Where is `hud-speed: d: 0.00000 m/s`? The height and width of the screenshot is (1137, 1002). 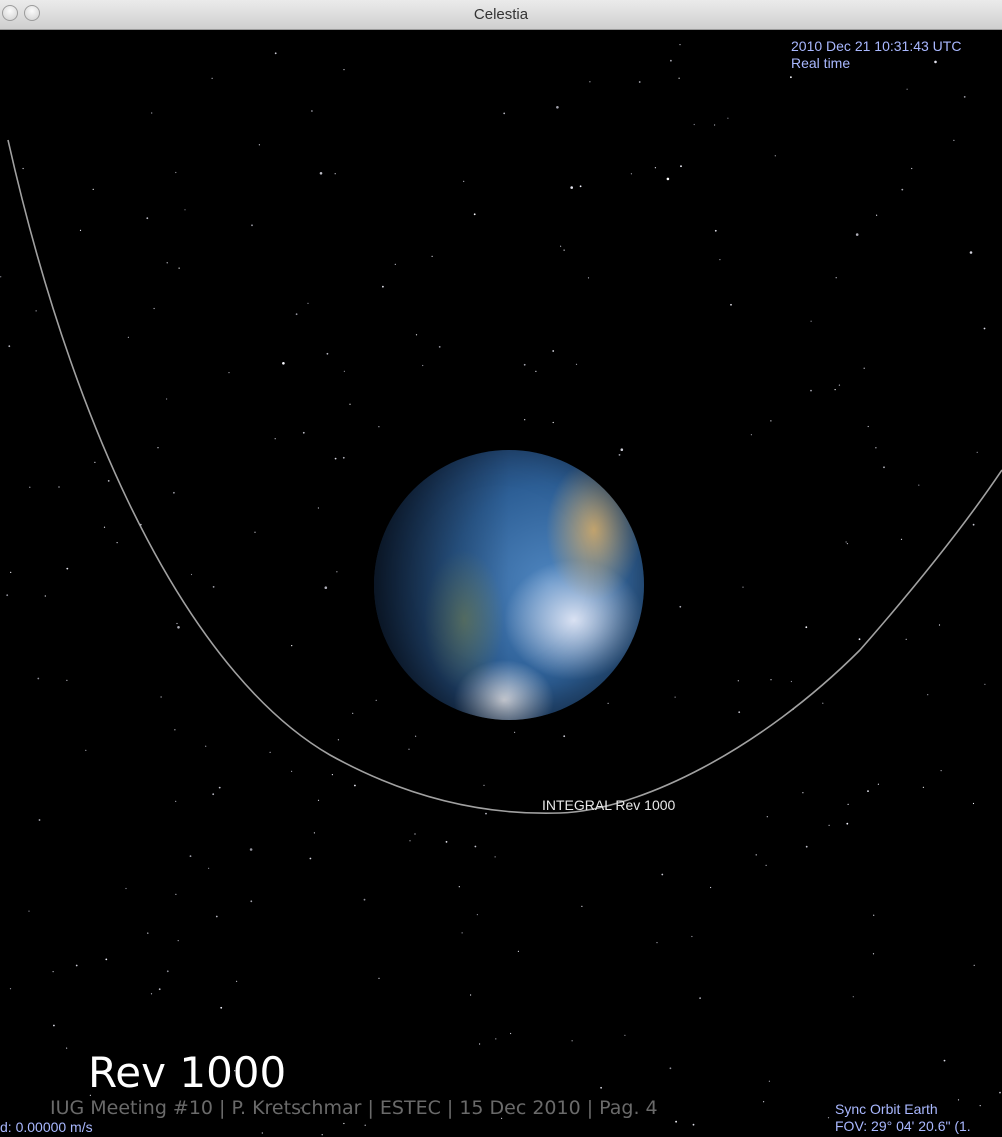 hud-speed: d: 0.00000 m/s is located at coordinates (46, 1127).